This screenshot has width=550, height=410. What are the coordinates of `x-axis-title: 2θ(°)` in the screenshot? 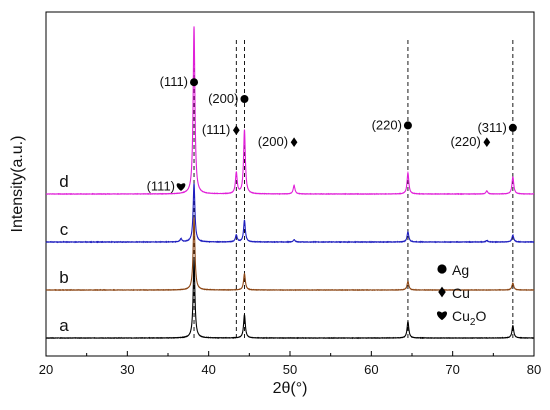 It's located at (290, 388).